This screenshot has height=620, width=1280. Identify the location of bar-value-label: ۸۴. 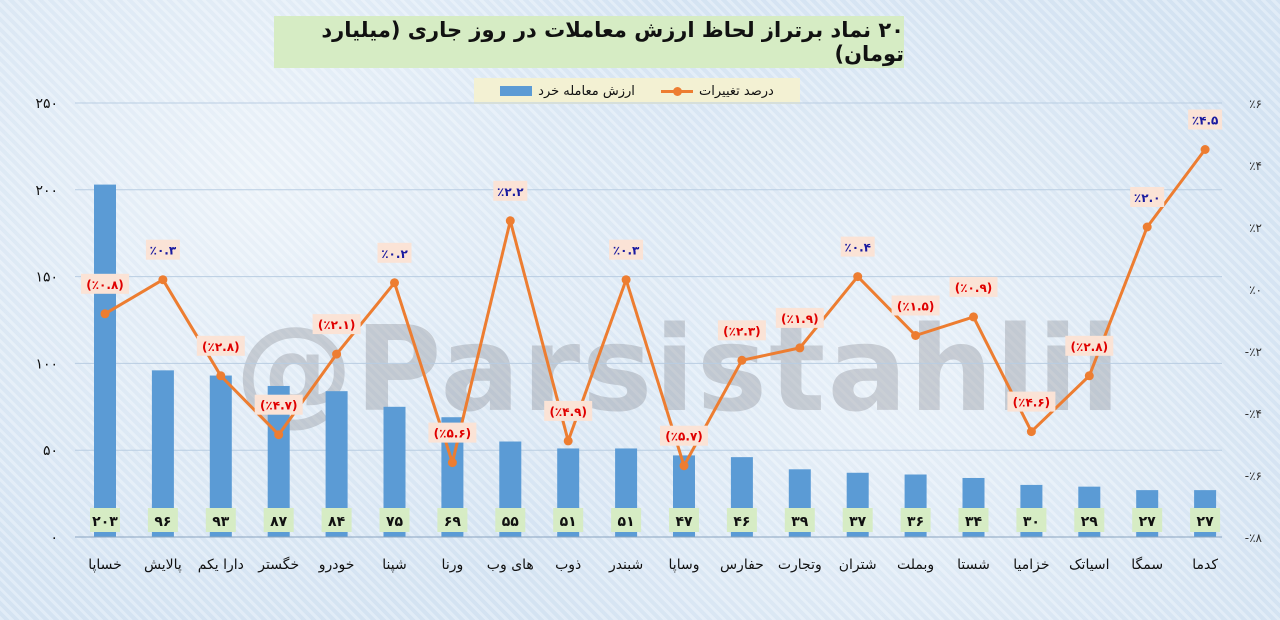
(337, 522).